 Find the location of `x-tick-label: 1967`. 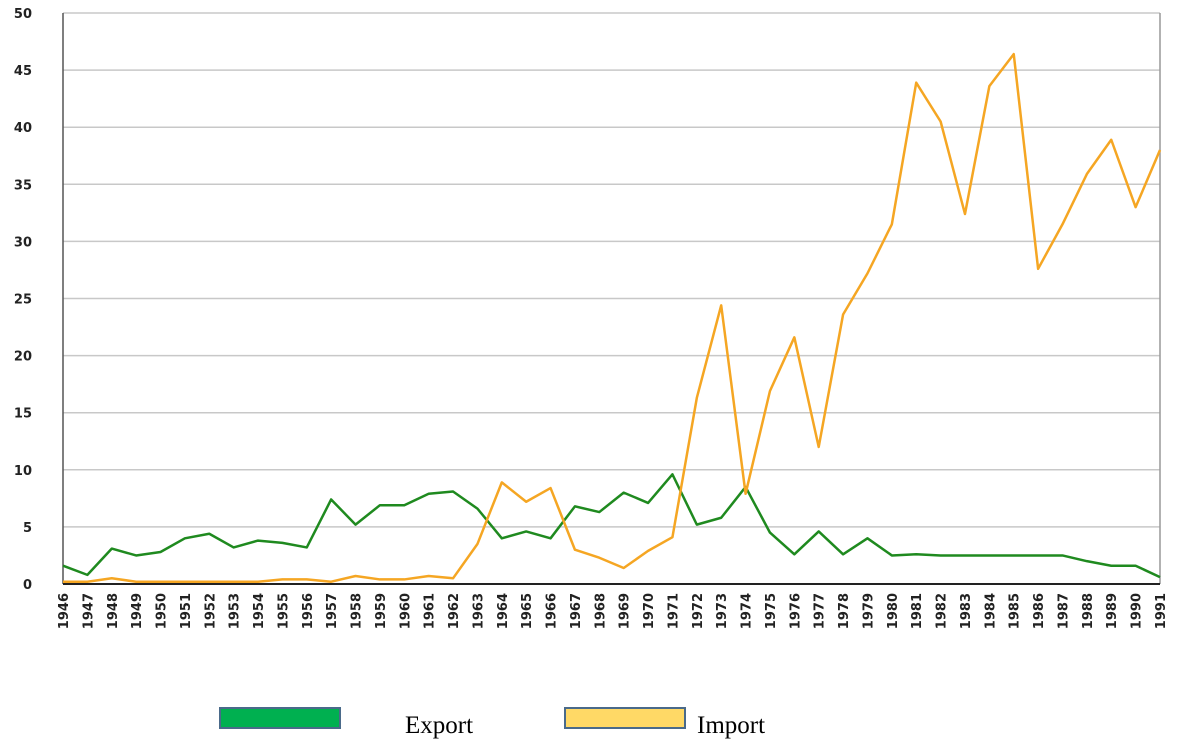

x-tick-label: 1967 is located at coordinates (576, 611).